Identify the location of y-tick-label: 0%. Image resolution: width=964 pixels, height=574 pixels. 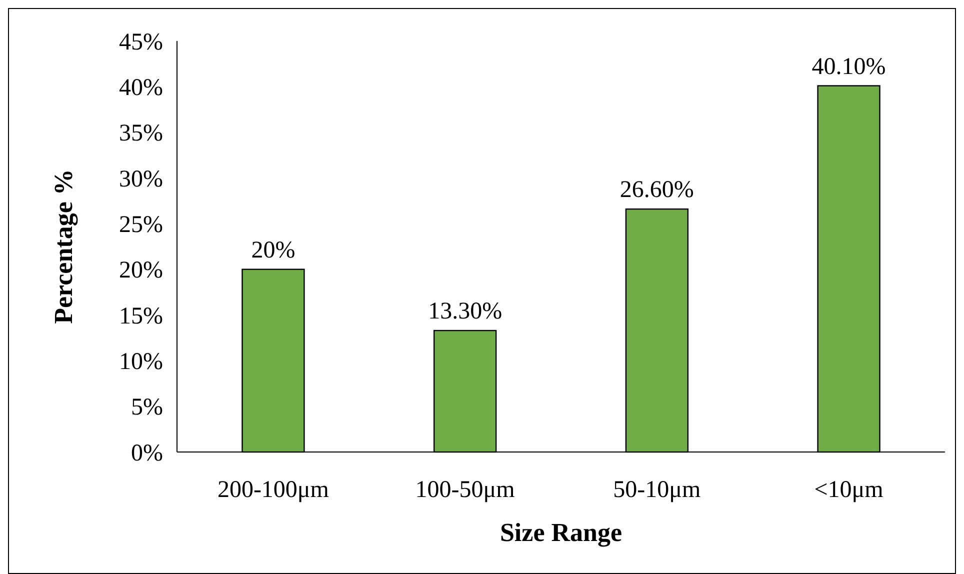
(147, 453).